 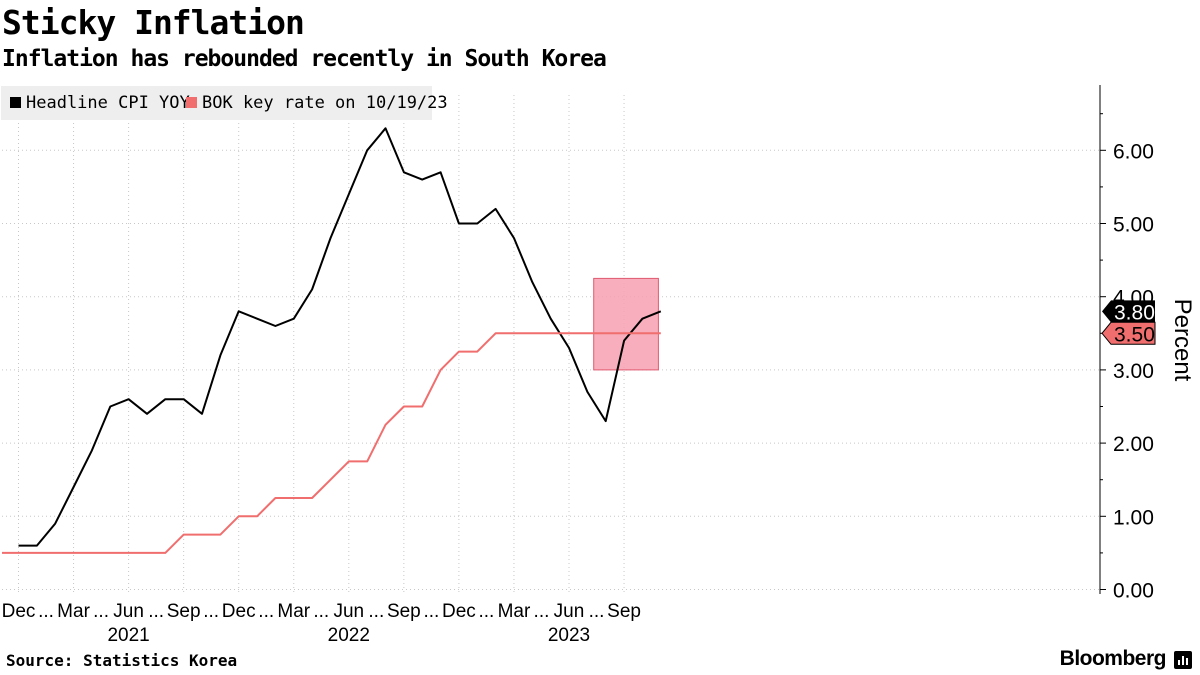 I want to click on chart-title: Sticky Inflation, so click(x=153, y=22).